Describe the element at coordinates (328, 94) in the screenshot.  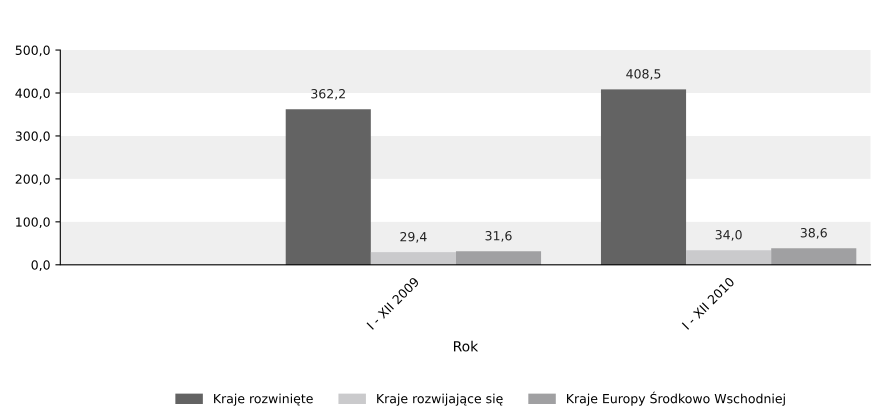
I see `data-label: 362,2` at that location.